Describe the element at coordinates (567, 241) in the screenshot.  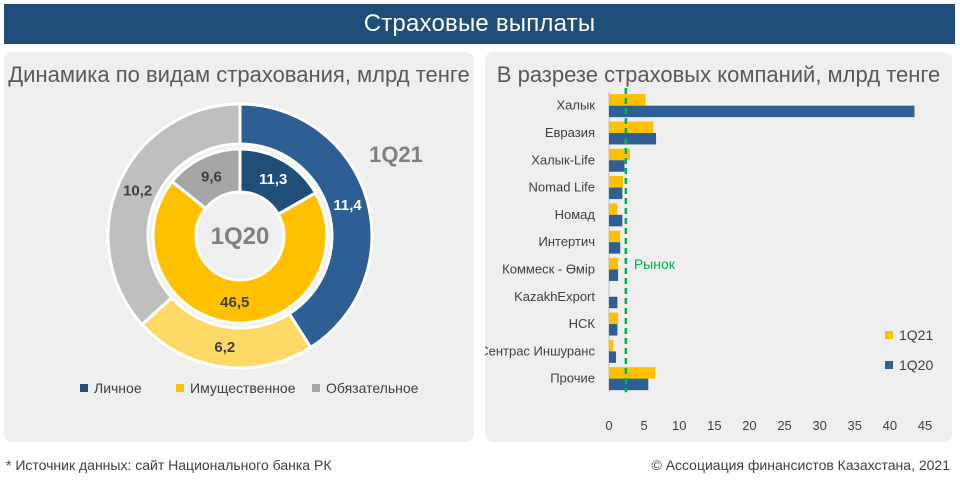
I see `category-label-6: Интертич` at that location.